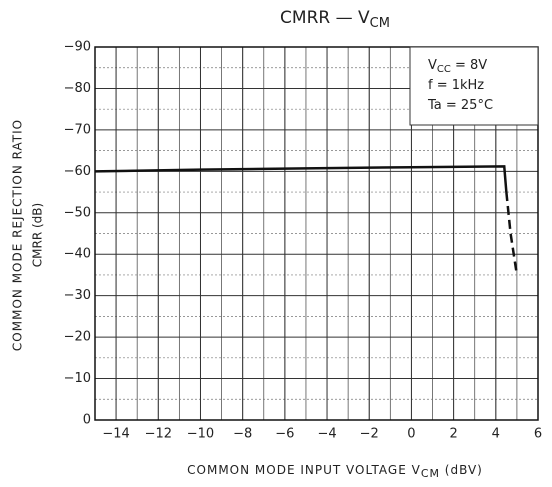 The height and width of the screenshot is (487, 552). I want to click on y-tick-label: −90, so click(77, 47).